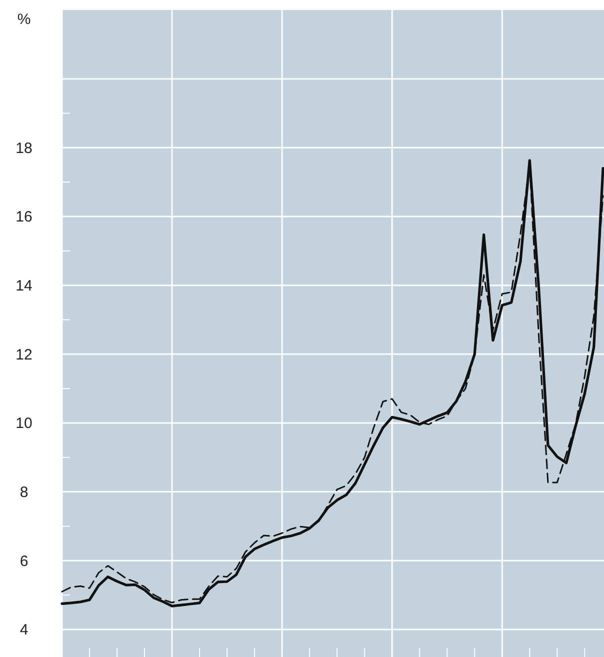  I want to click on y-tick-label: 10, so click(24, 423).